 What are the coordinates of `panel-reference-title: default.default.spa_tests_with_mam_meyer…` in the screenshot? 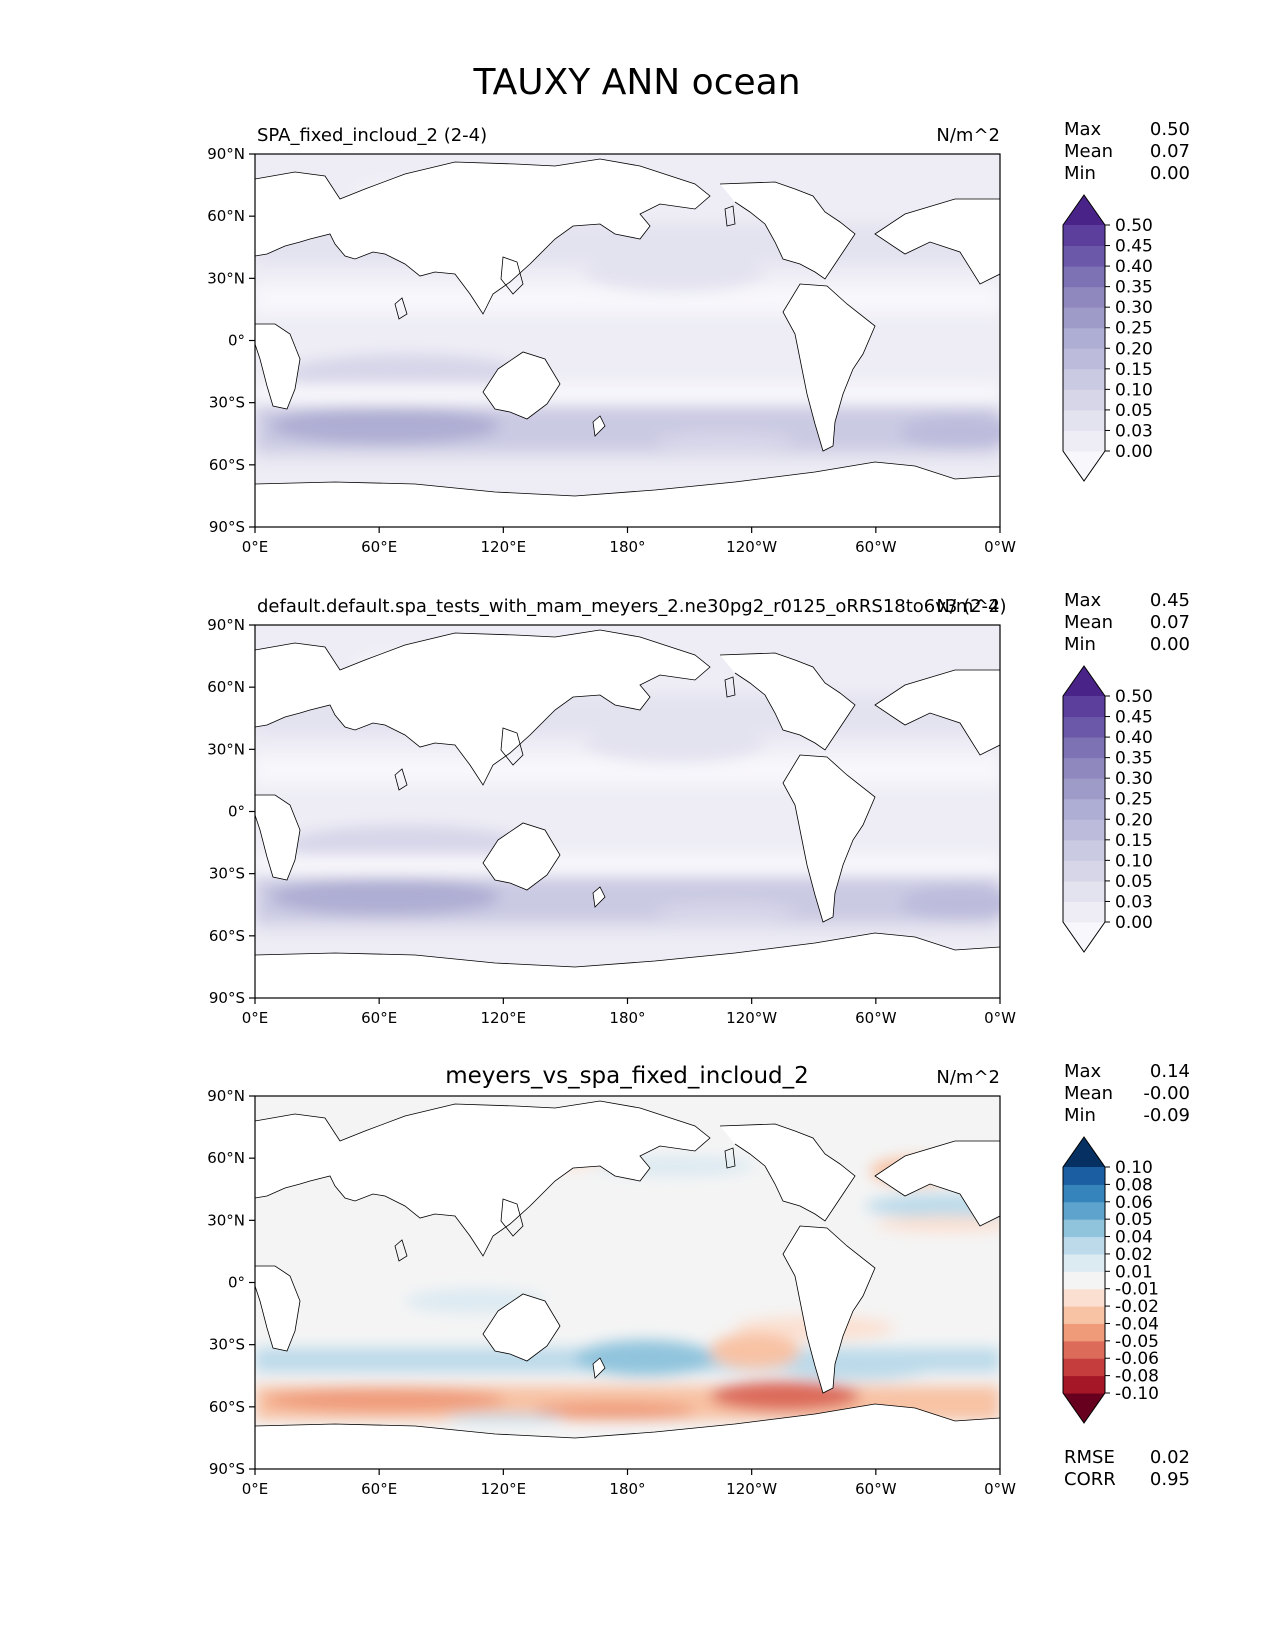 It's located at (632, 606).